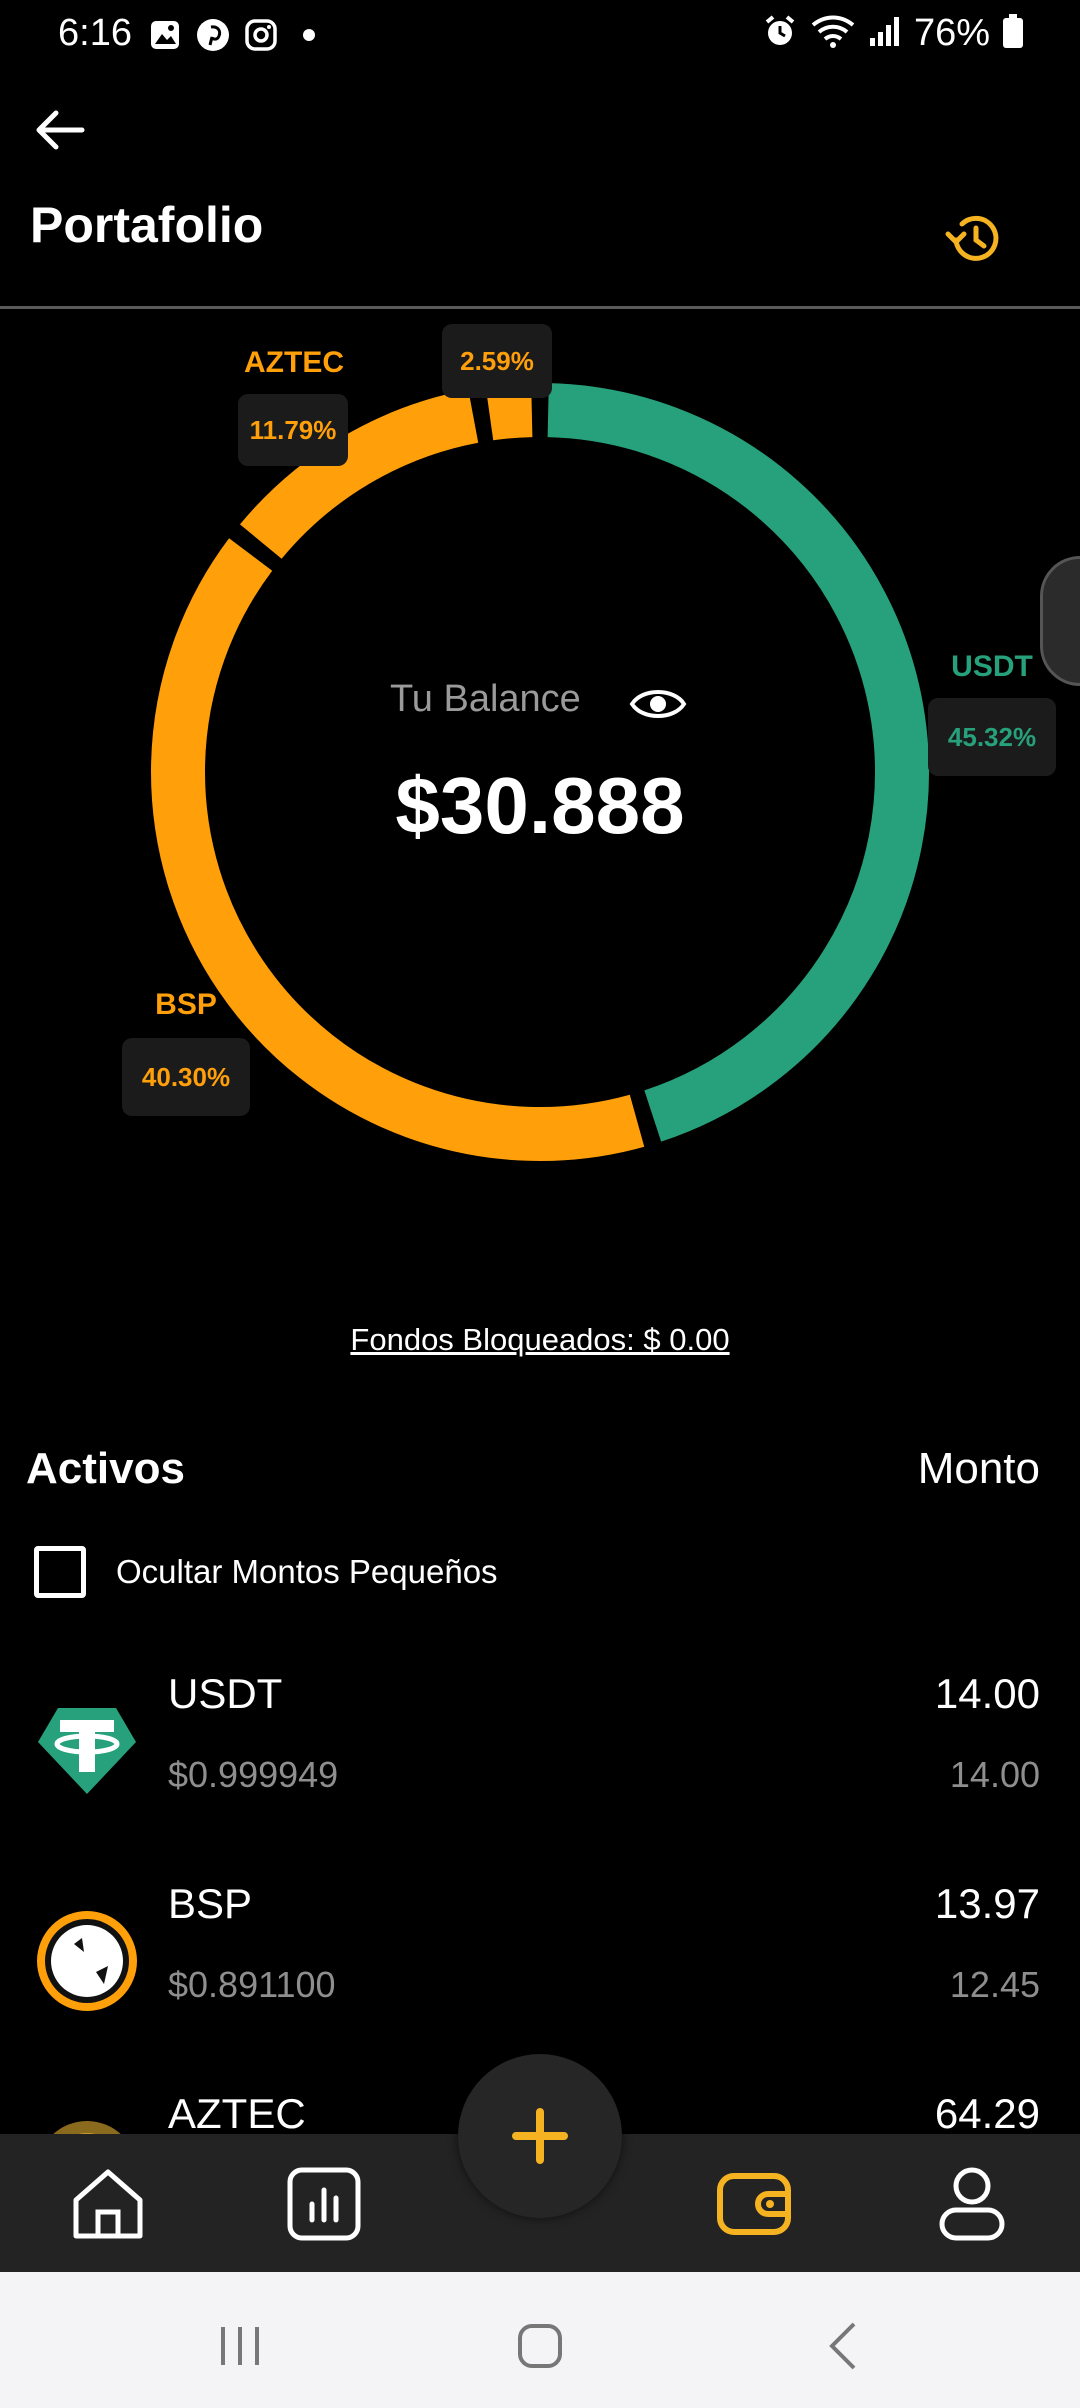  What do you see at coordinates (992, 737) in the screenshot?
I see `slice-percent-usdt: 45.32%` at bounding box center [992, 737].